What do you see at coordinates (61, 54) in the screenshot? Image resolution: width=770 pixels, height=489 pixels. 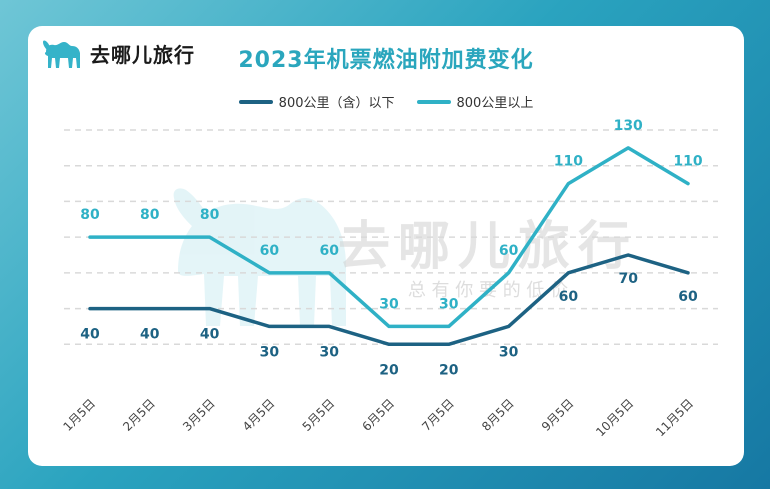 I see `camel-logo-icon` at bounding box center [61, 54].